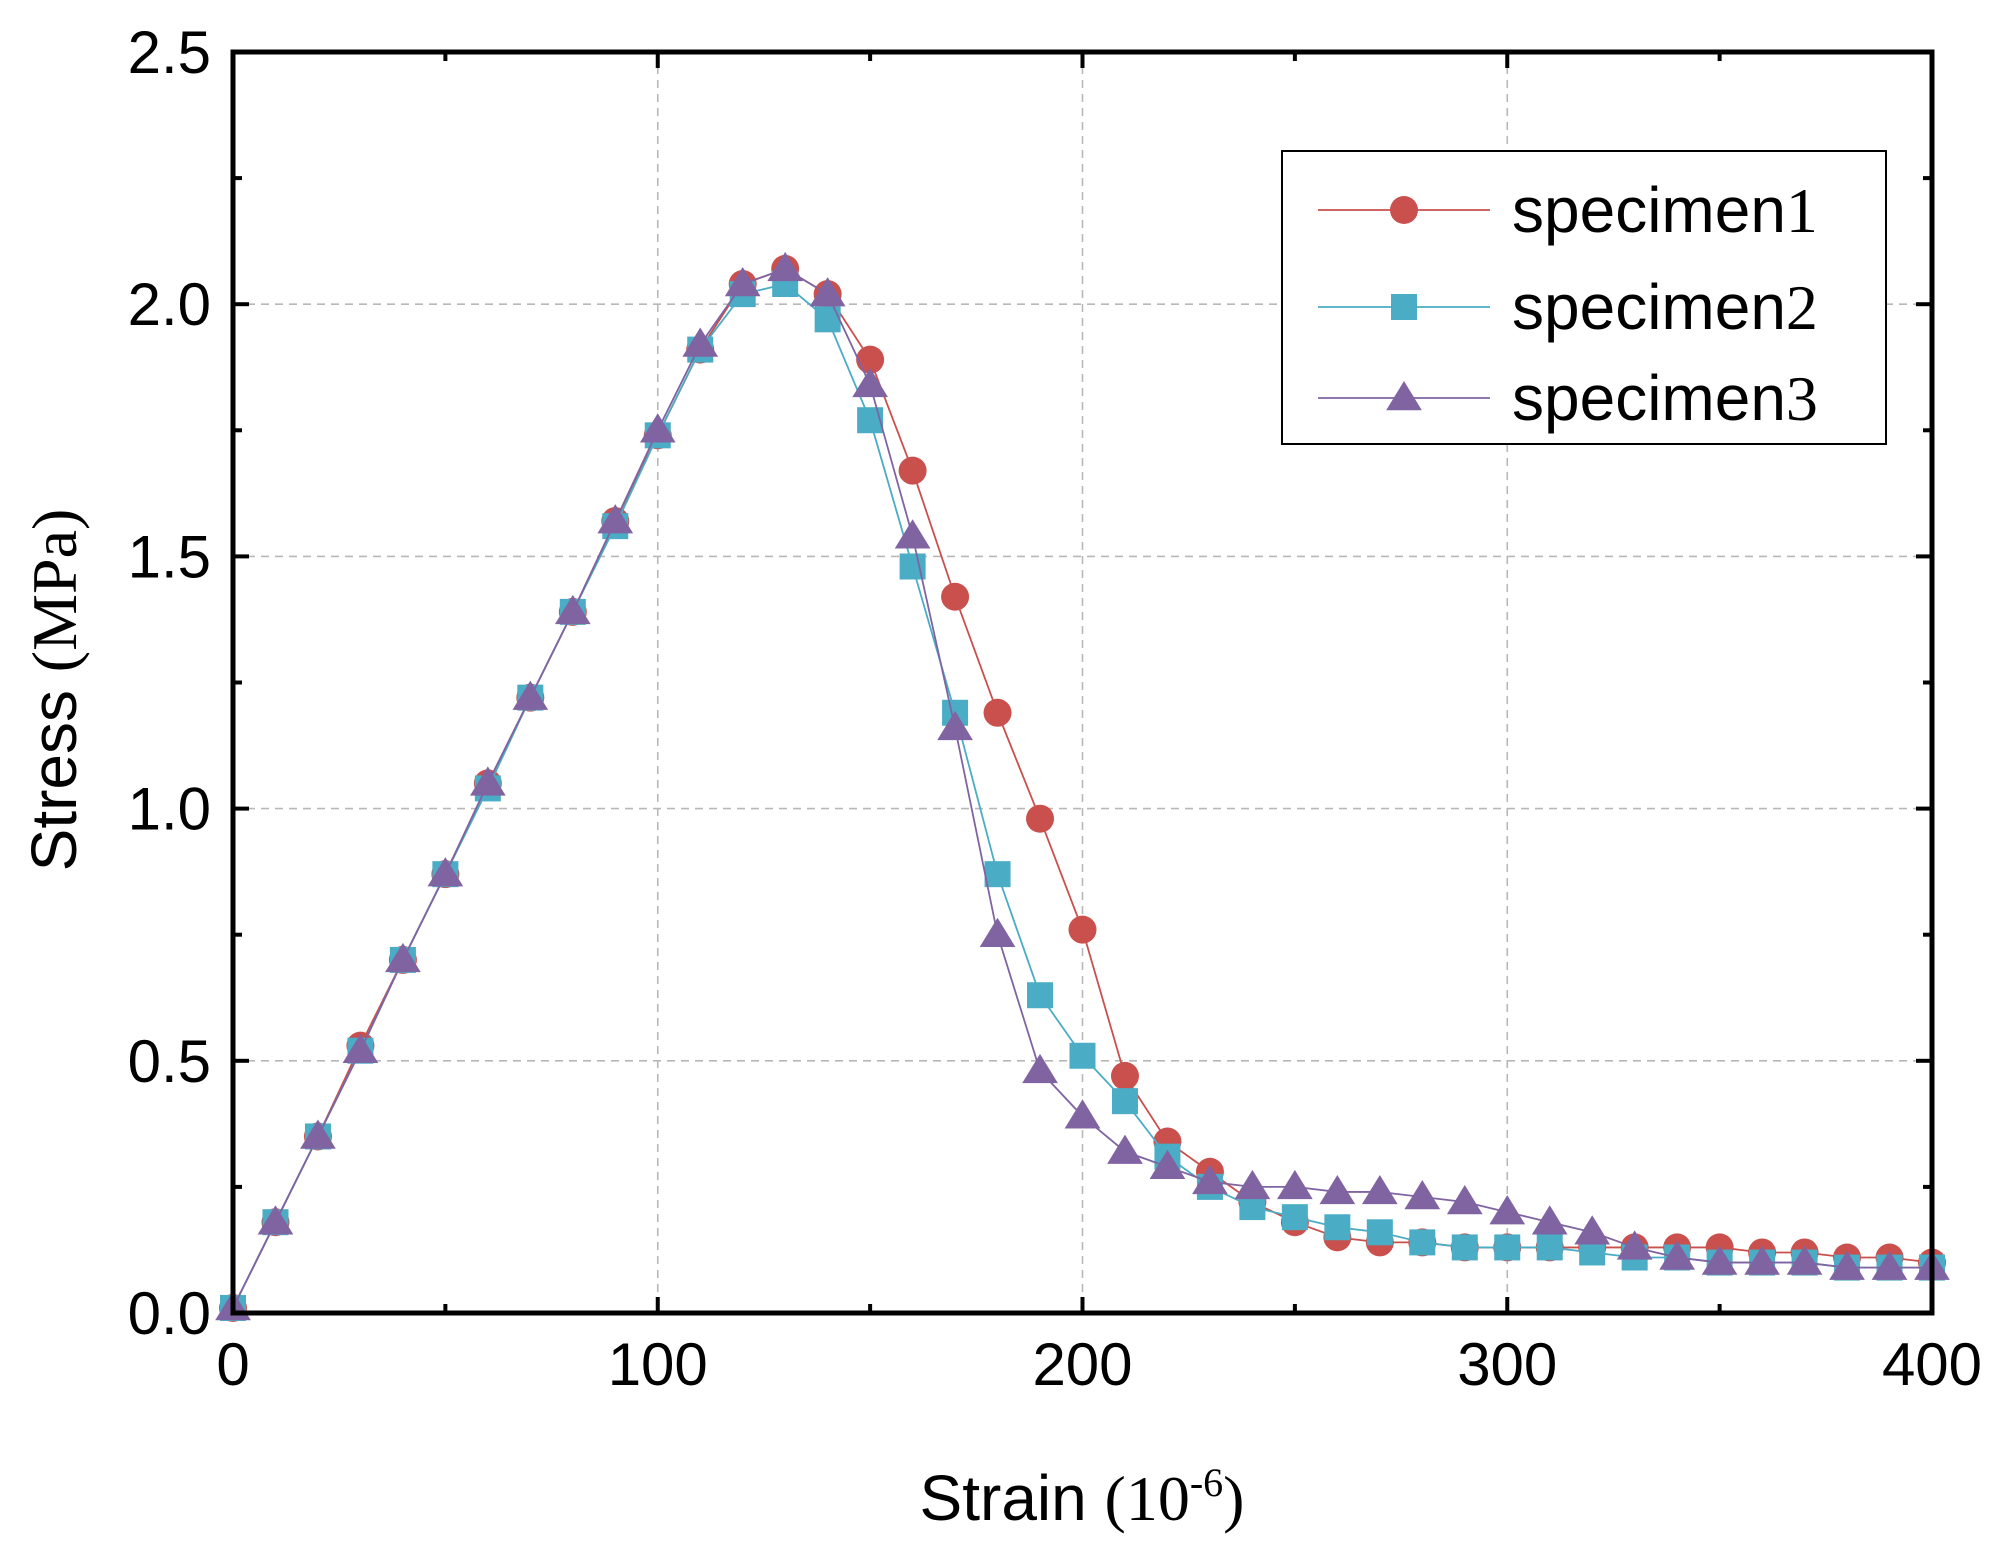 The height and width of the screenshot is (1568, 2010). Describe the element at coordinates (658, 1364) in the screenshot. I see `x-tick-label: 100` at that location.